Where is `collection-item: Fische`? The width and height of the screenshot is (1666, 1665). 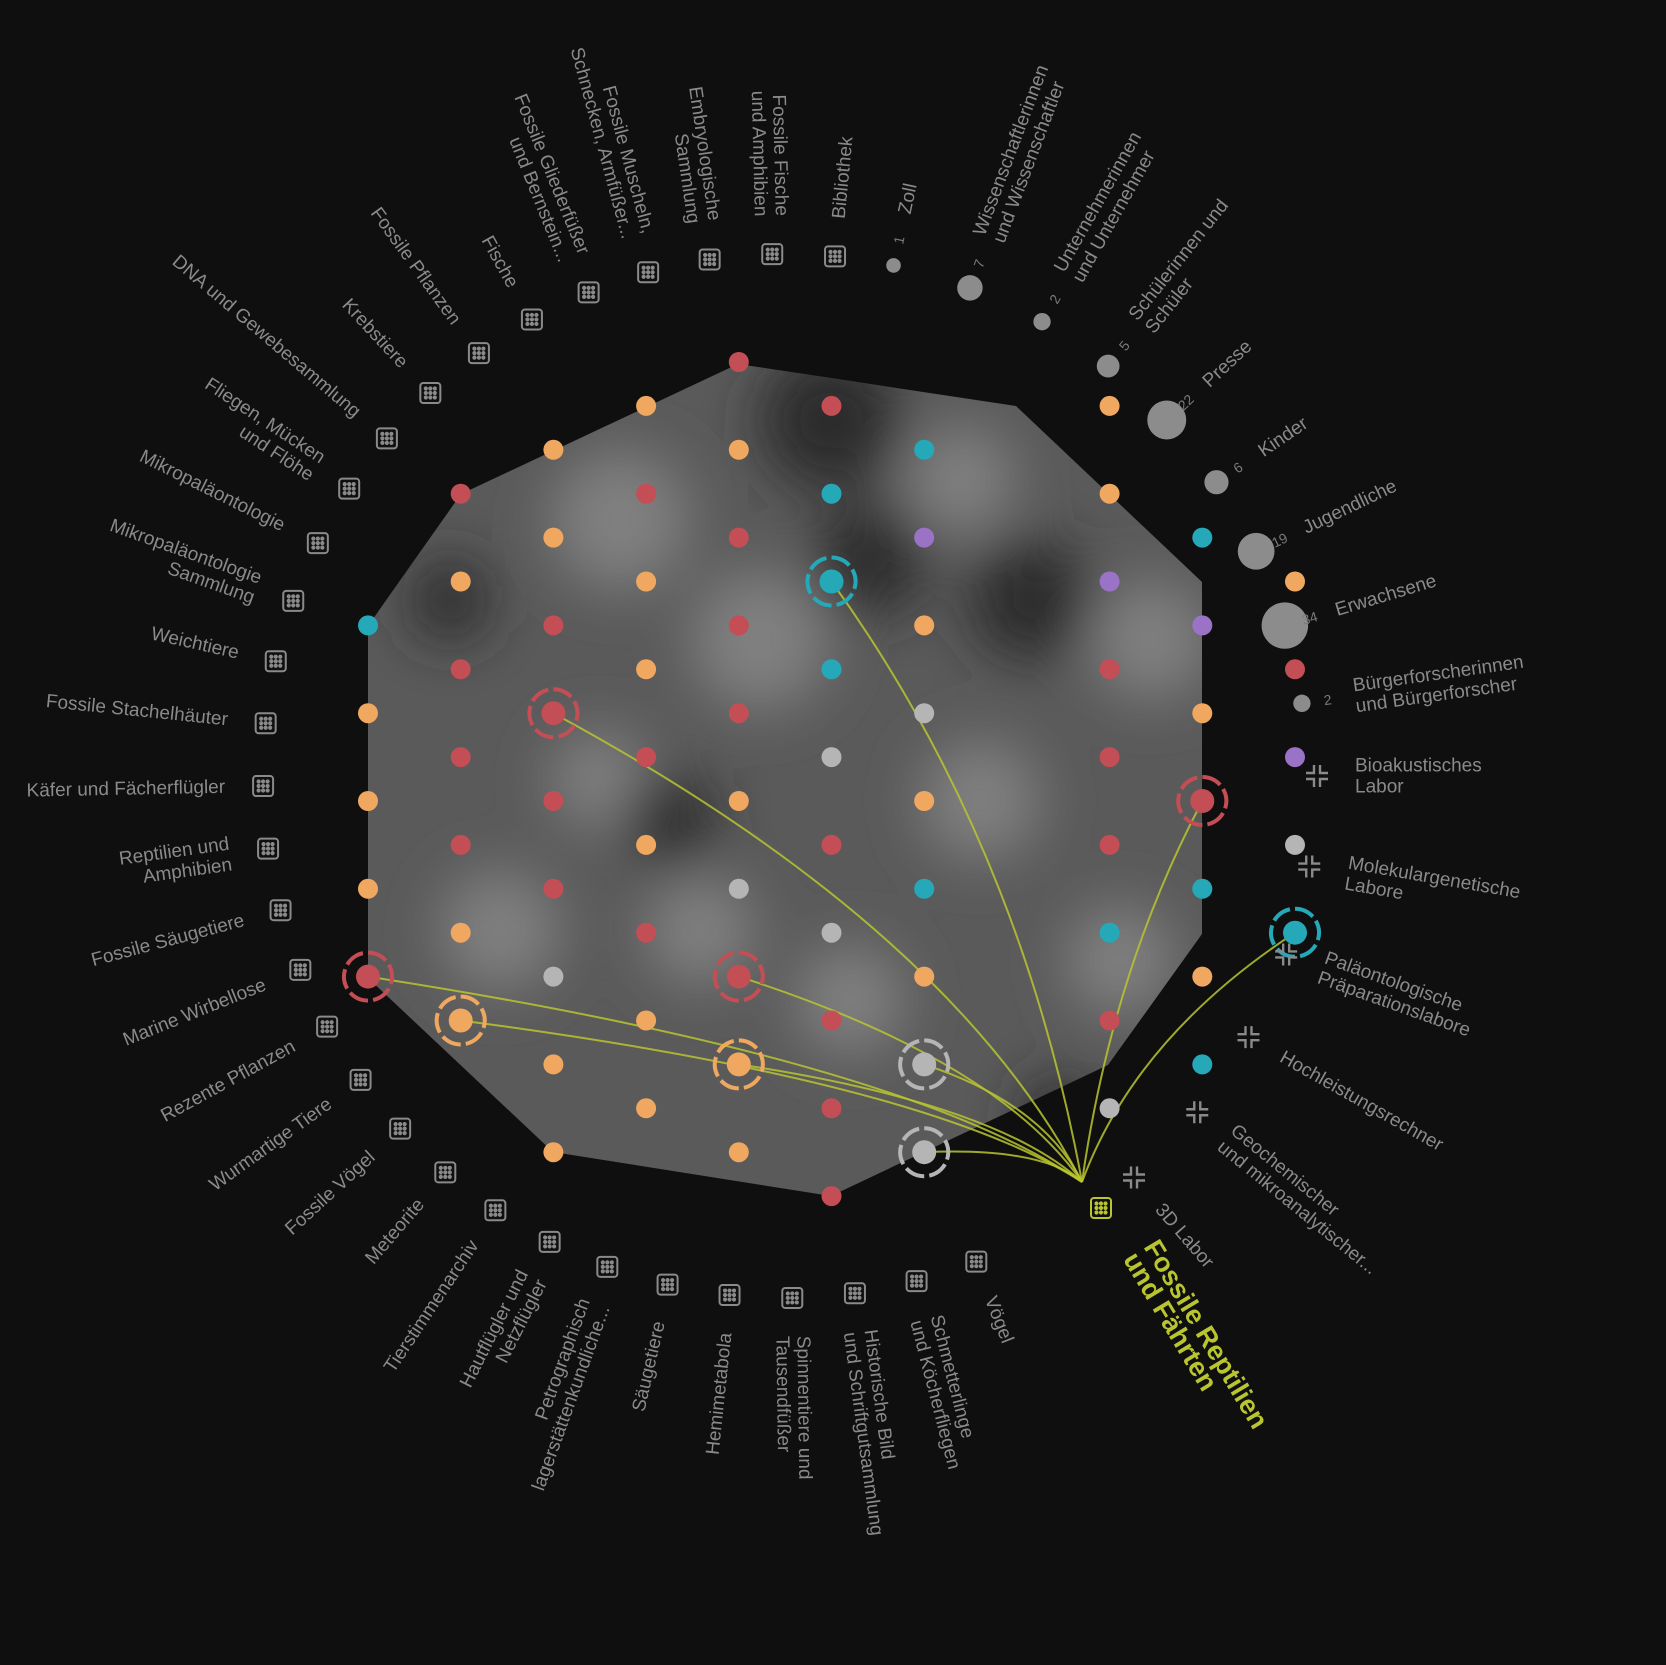 collection-item: Fische is located at coordinates (510, 281).